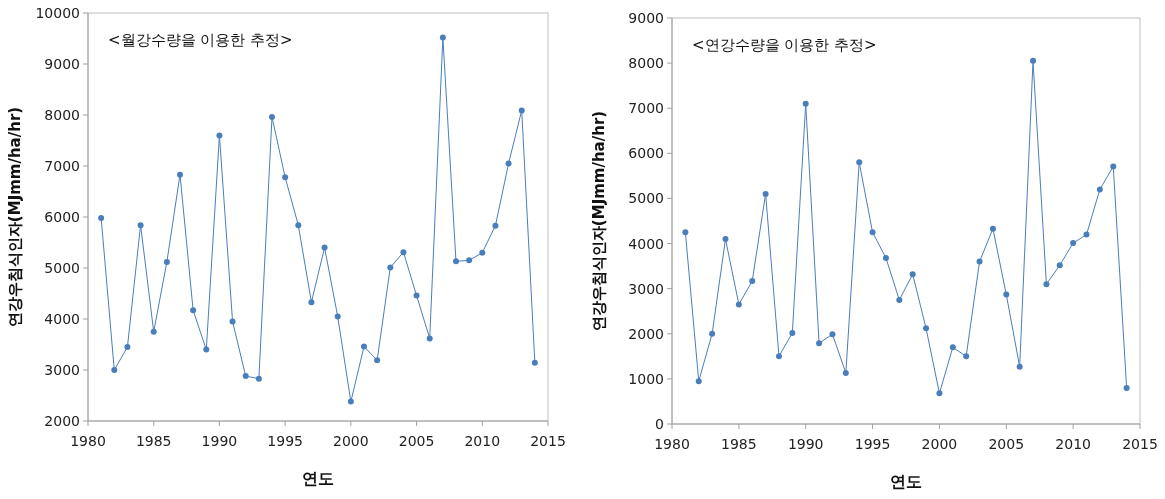  What do you see at coordinates (646, 378) in the screenshot?
I see `y-tick-label: 1000` at bounding box center [646, 378].